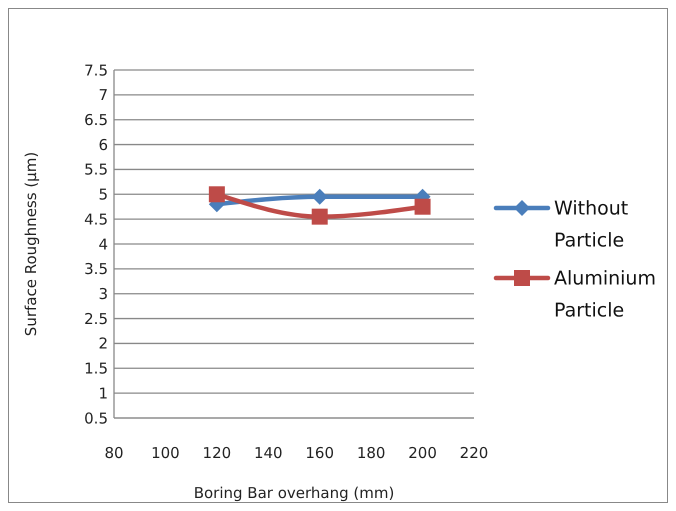  Describe the element at coordinates (96, 70) in the screenshot. I see `y-tick-label: 7.5` at that location.